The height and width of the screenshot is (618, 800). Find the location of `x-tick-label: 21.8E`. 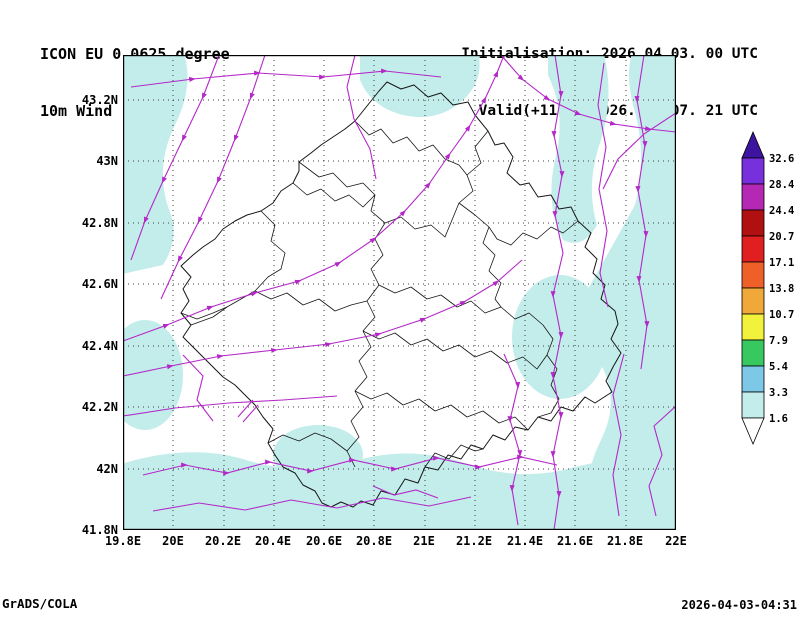

x-tick-label: 21.8E is located at coordinates (625, 541).